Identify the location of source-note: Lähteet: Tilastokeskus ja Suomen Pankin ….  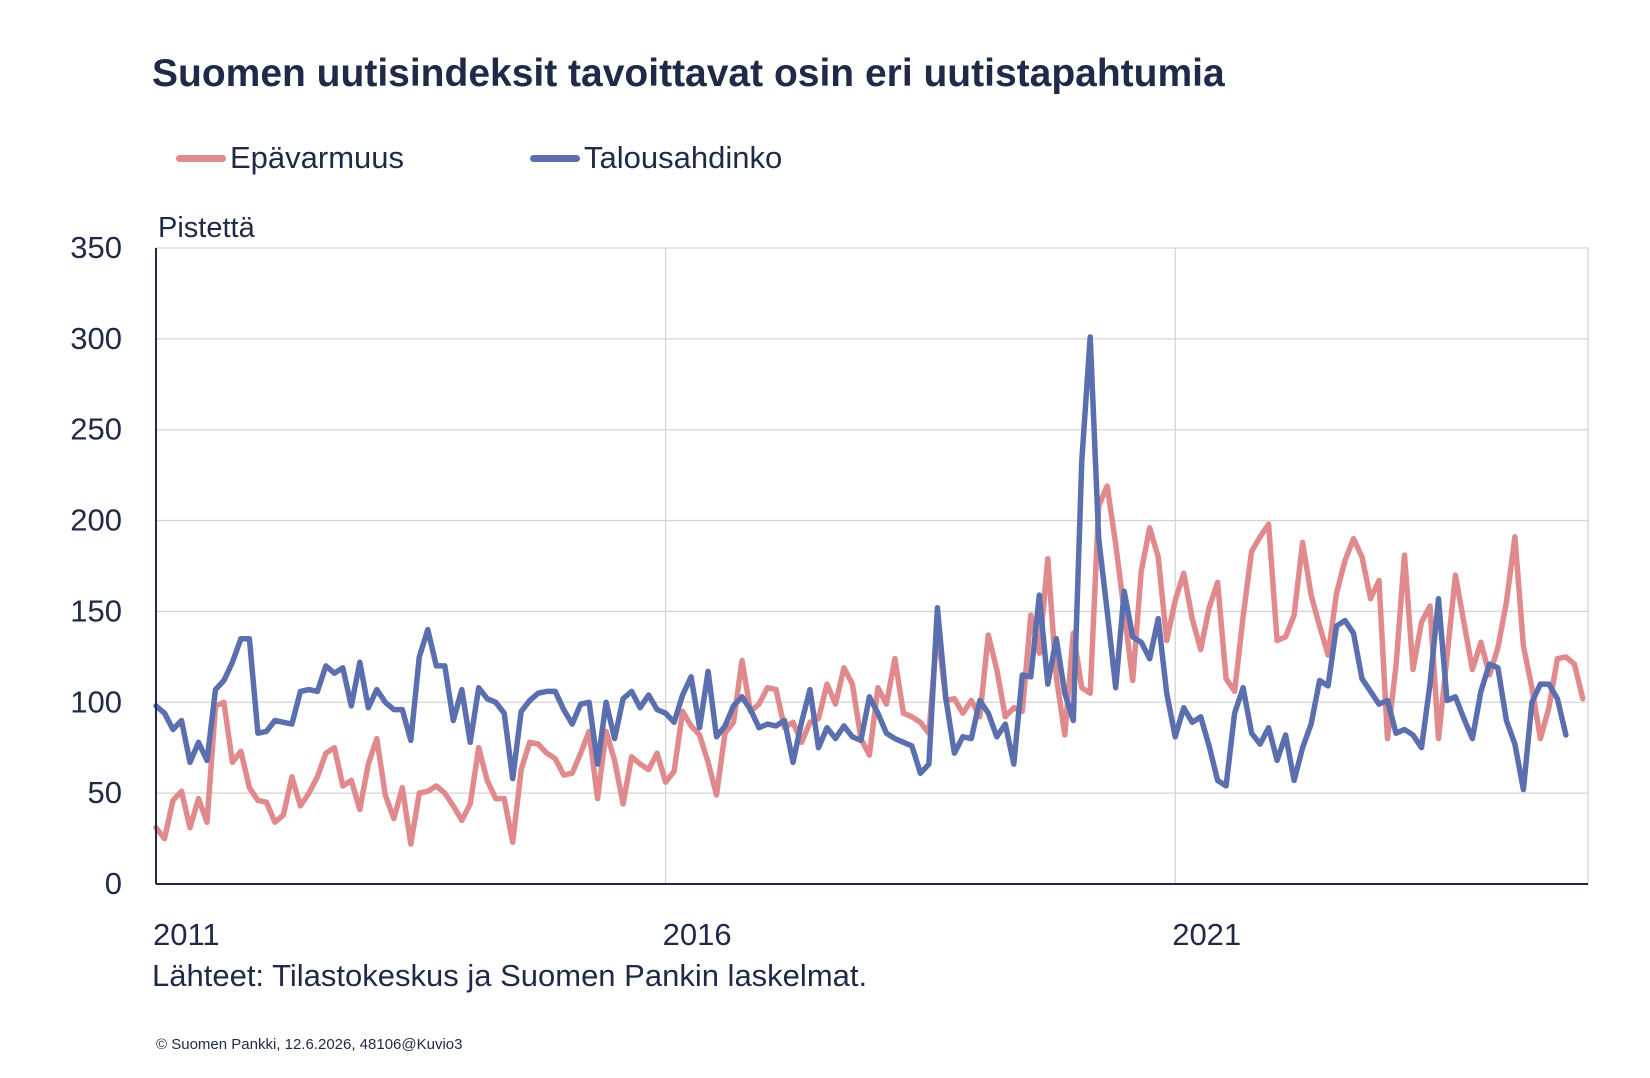
(510, 975).